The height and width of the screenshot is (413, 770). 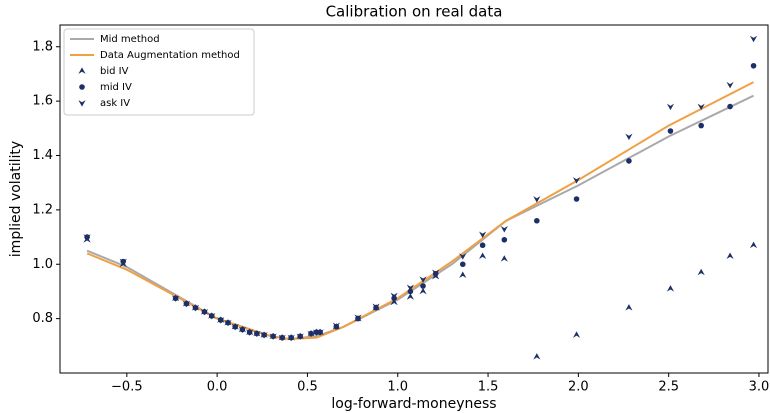 I want to click on y-tick-label: 0.8, so click(x=42, y=318).